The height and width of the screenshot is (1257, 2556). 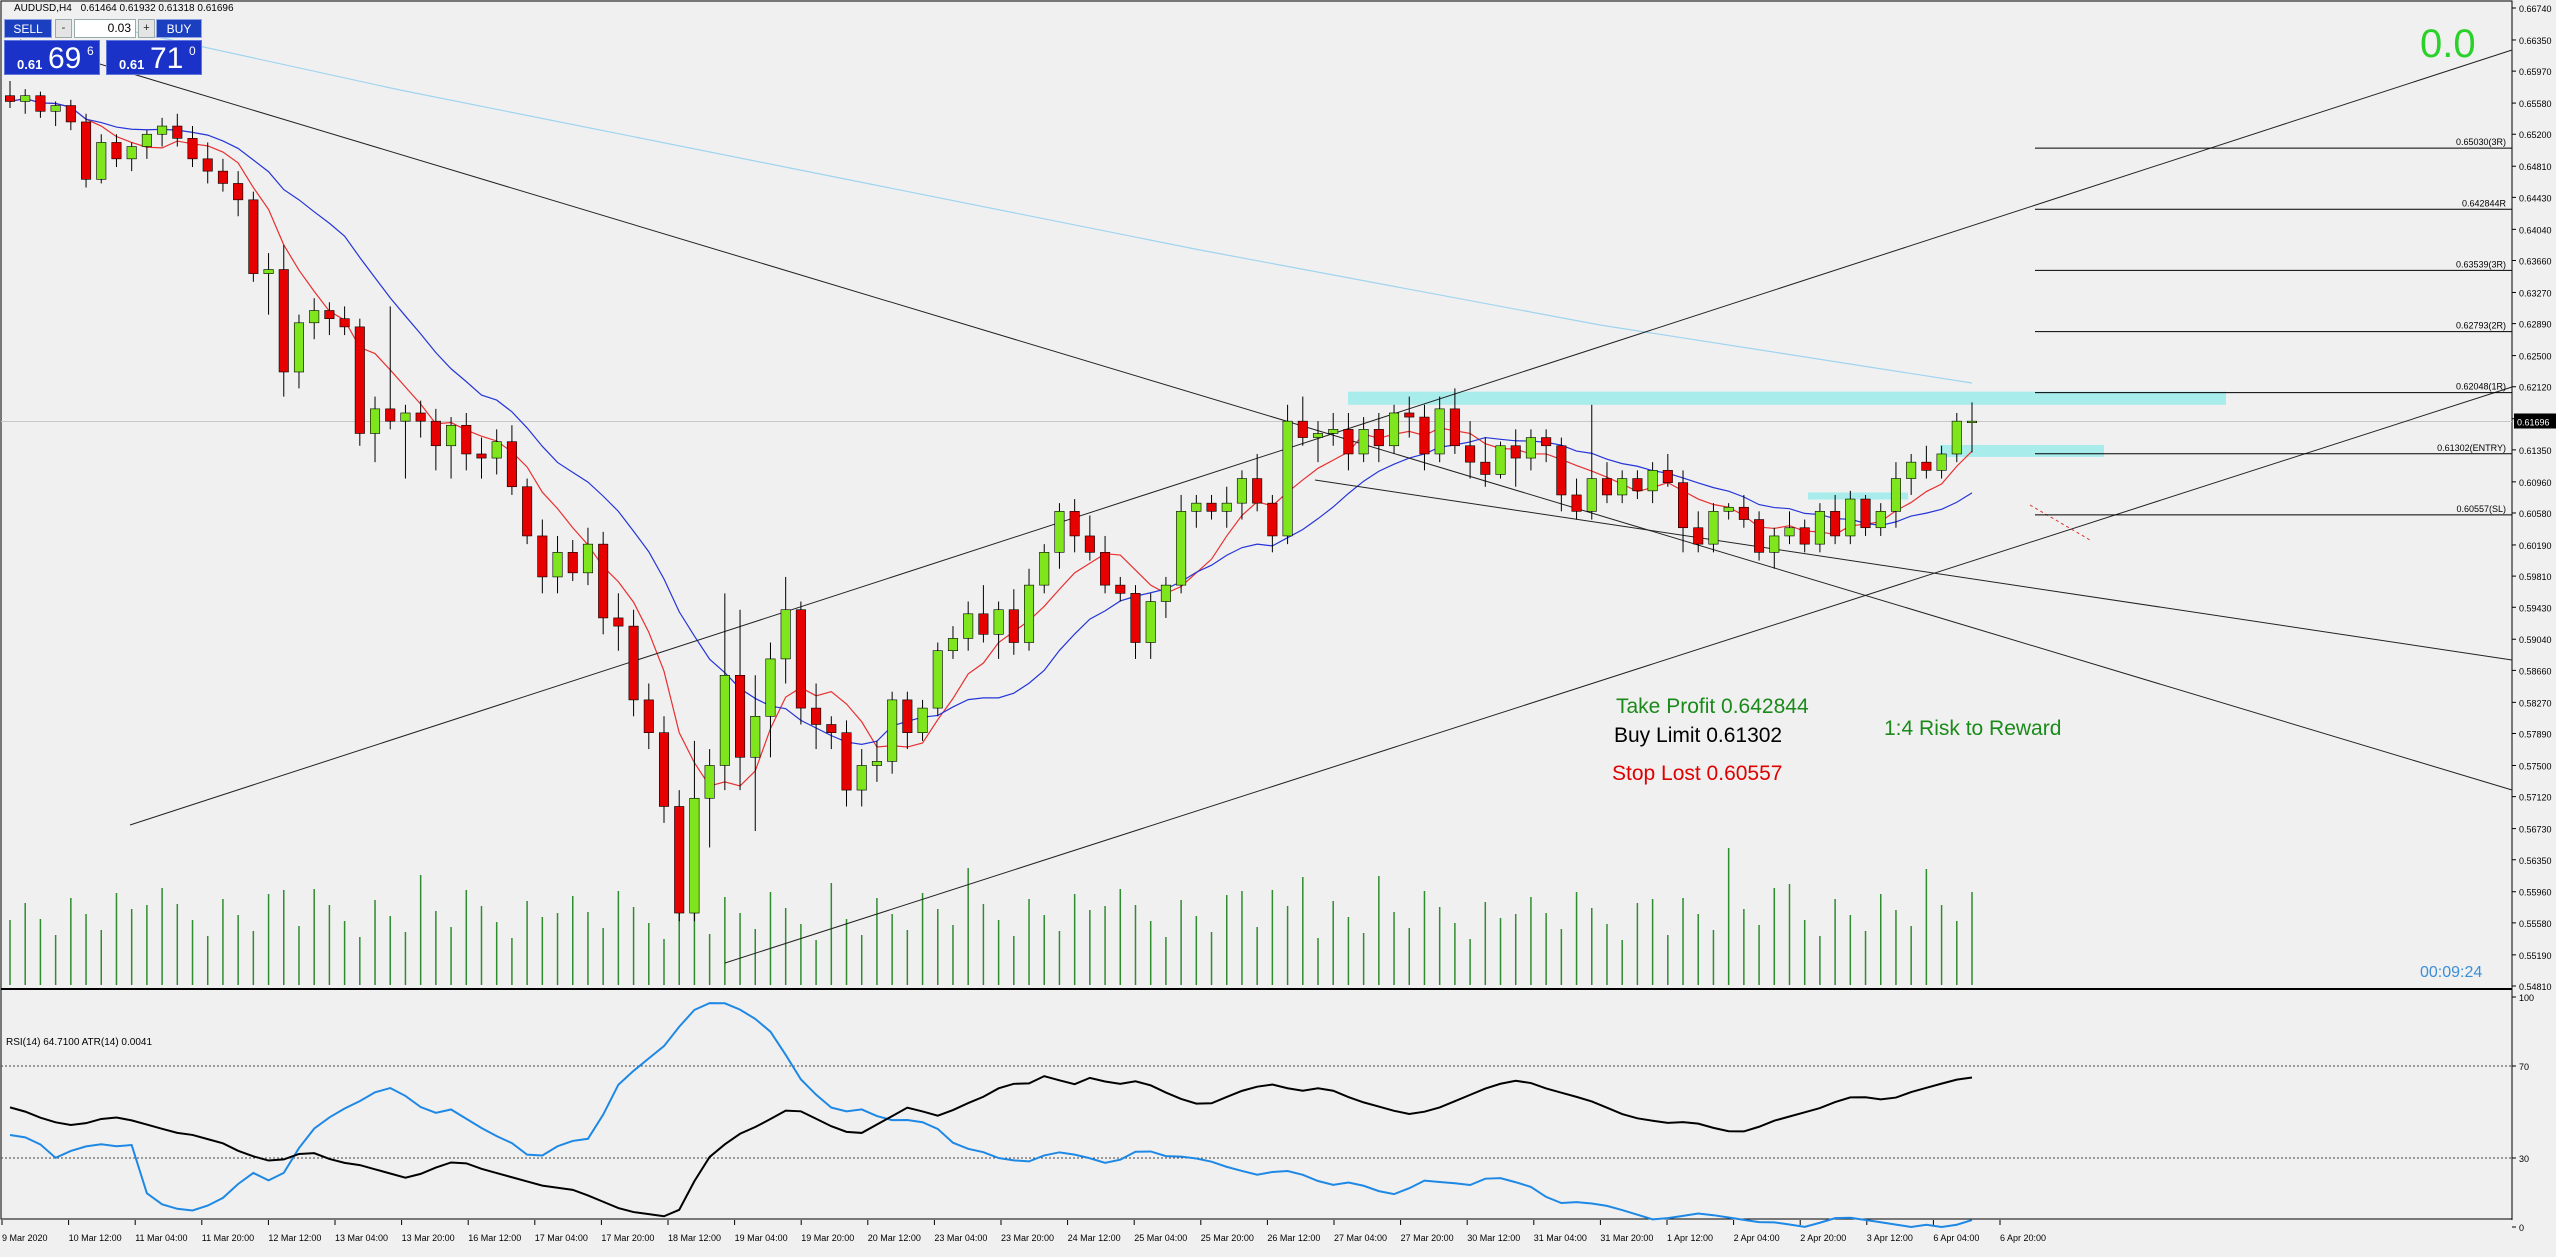 What do you see at coordinates (2535, 135) in the screenshot?
I see `price-tick-label: 0.65200` at bounding box center [2535, 135].